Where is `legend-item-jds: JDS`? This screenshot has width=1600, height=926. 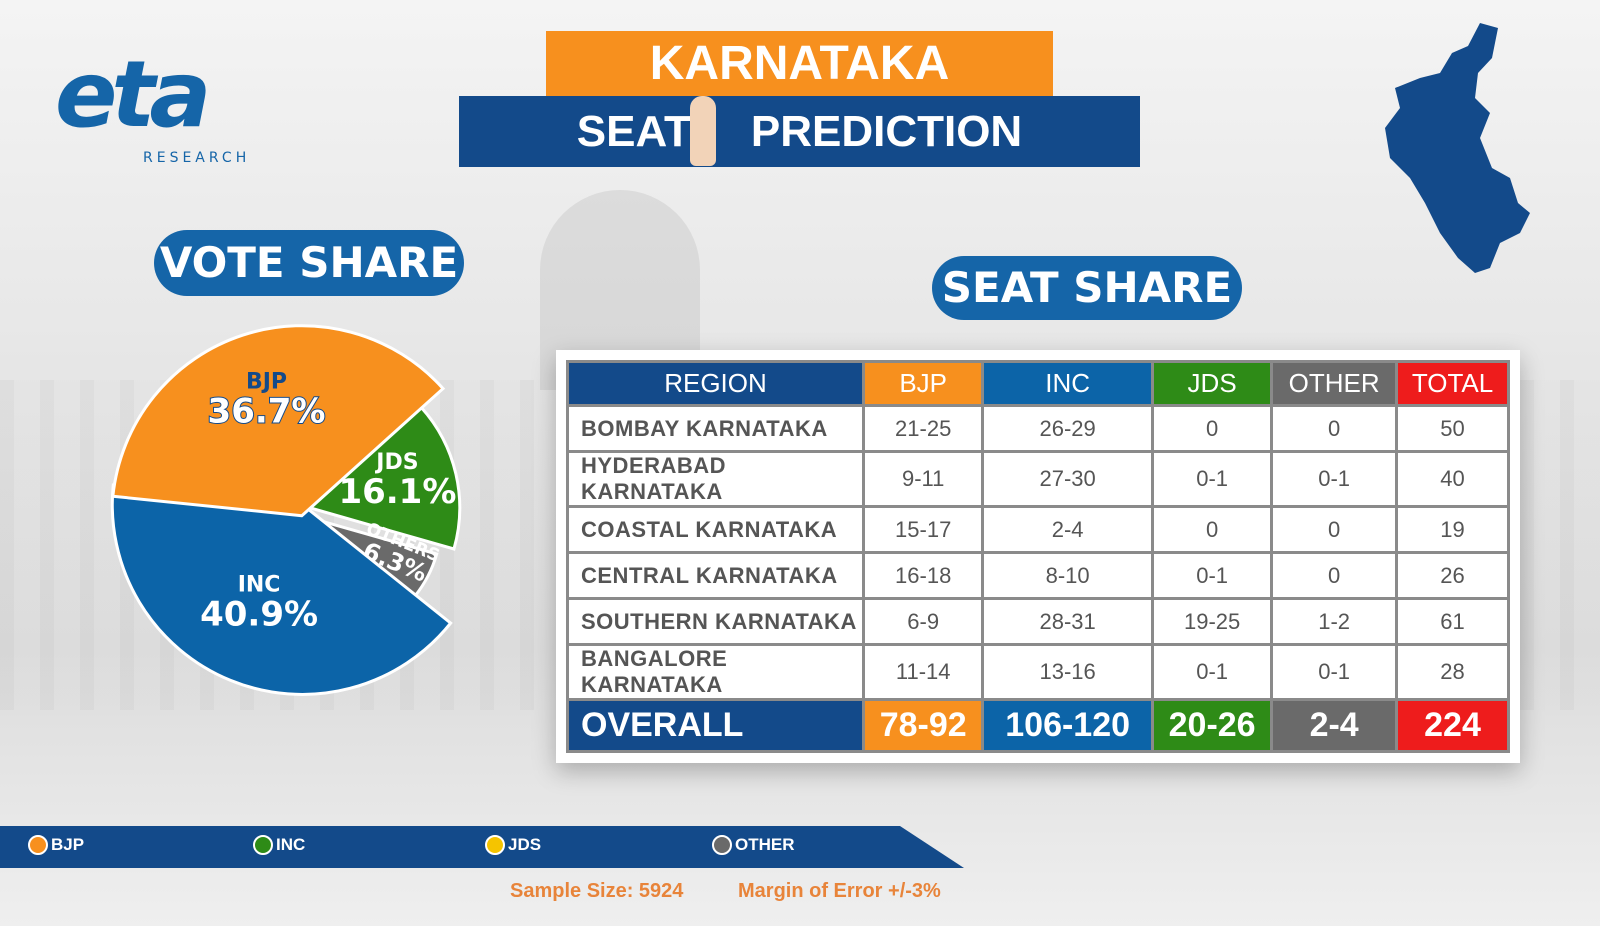 legend-item-jds: JDS is located at coordinates (513, 845).